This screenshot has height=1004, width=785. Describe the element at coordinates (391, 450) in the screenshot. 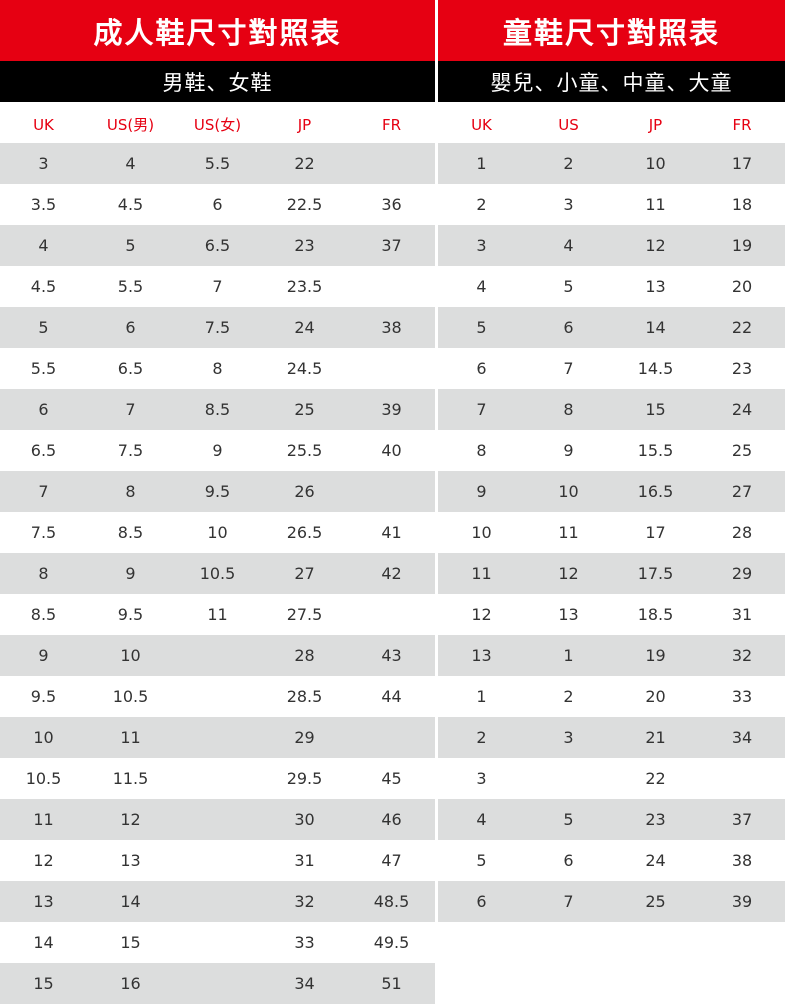

I see `table-cell: 40` at that location.